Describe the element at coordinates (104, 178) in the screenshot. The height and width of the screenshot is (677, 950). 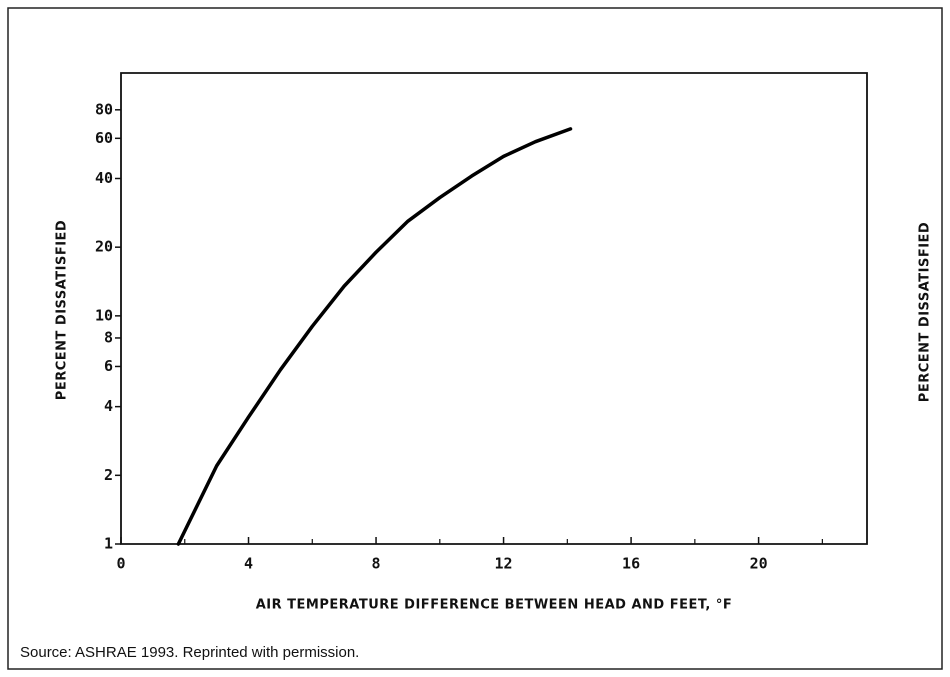
I see `y-tick-label: 40` at that location.